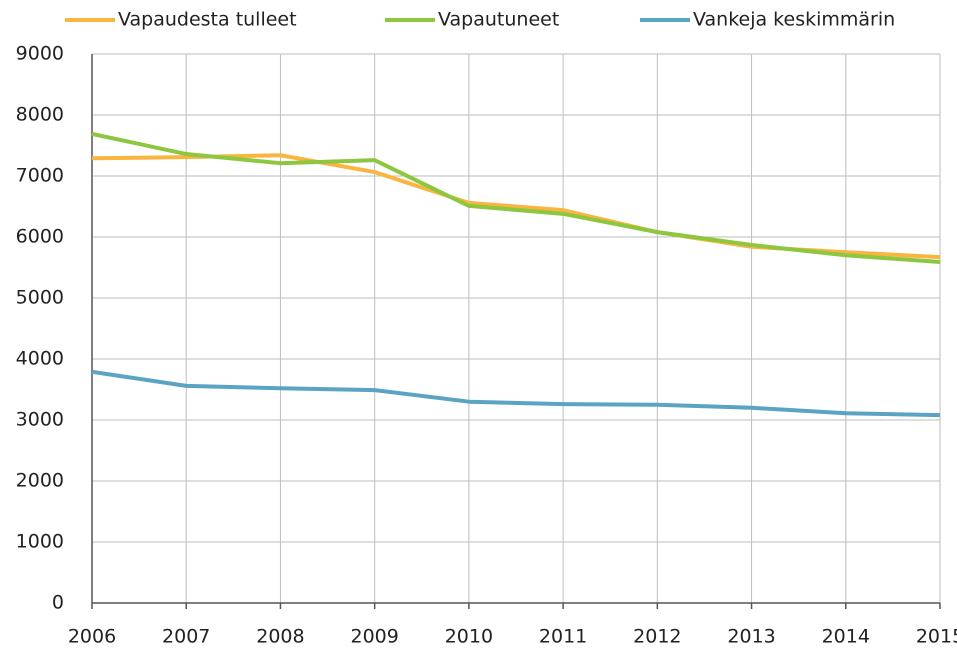 Image resolution: width=957 pixels, height=653 pixels. Describe the element at coordinates (374, 637) in the screenshot. I see `x-tick-label: 2009` at that location.